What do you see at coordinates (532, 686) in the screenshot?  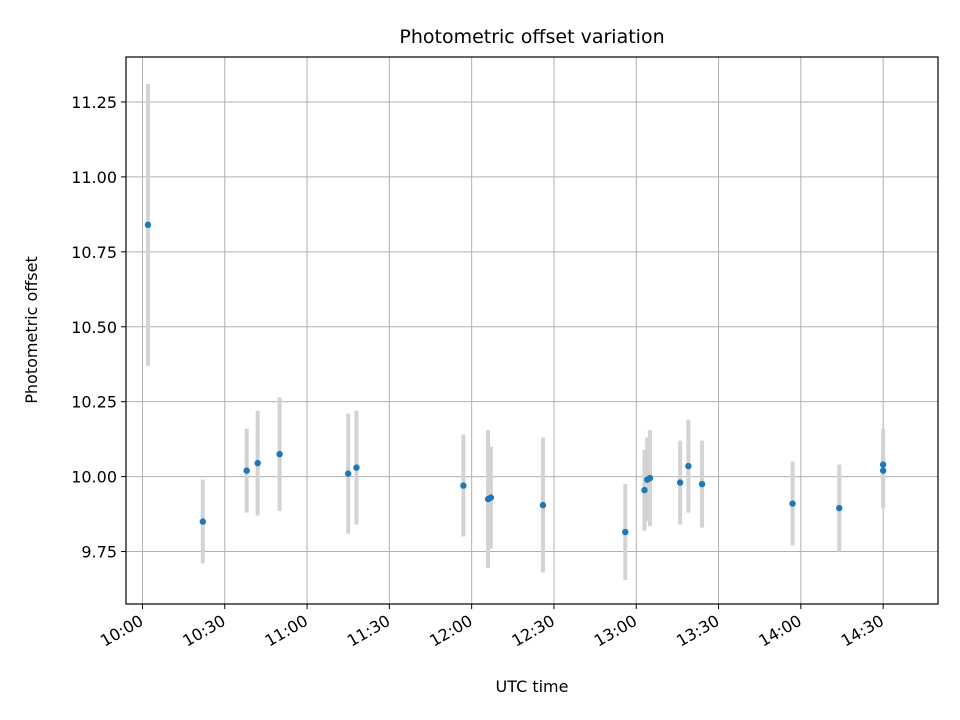 I see `x-axis-label: UTC time` at bounding box center [532, 686].